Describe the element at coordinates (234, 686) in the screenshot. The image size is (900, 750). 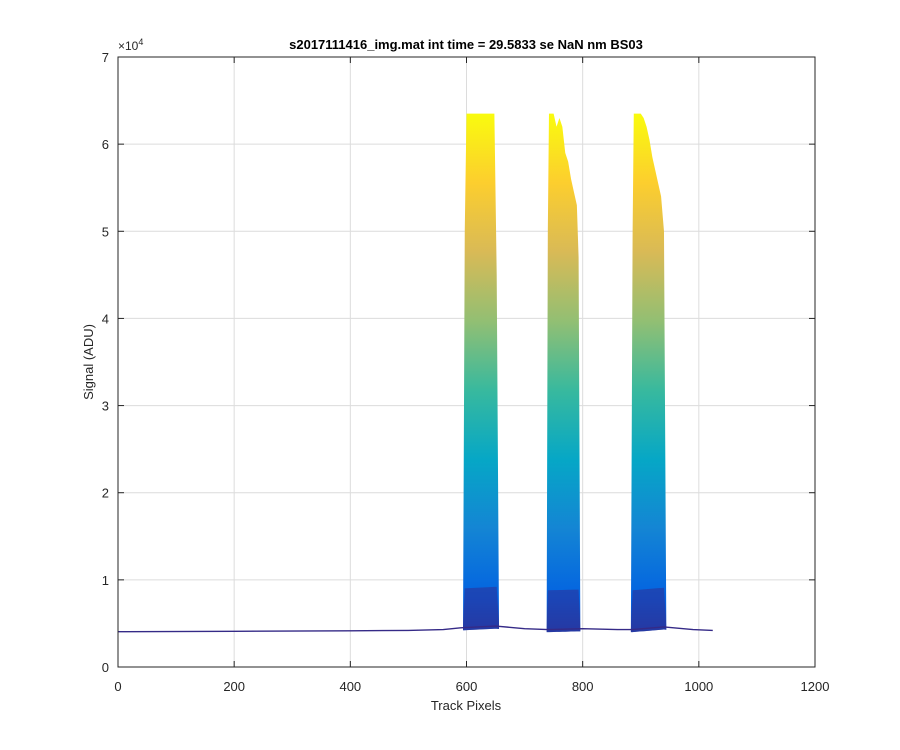
I see `x-tick-label: 200` at that location.